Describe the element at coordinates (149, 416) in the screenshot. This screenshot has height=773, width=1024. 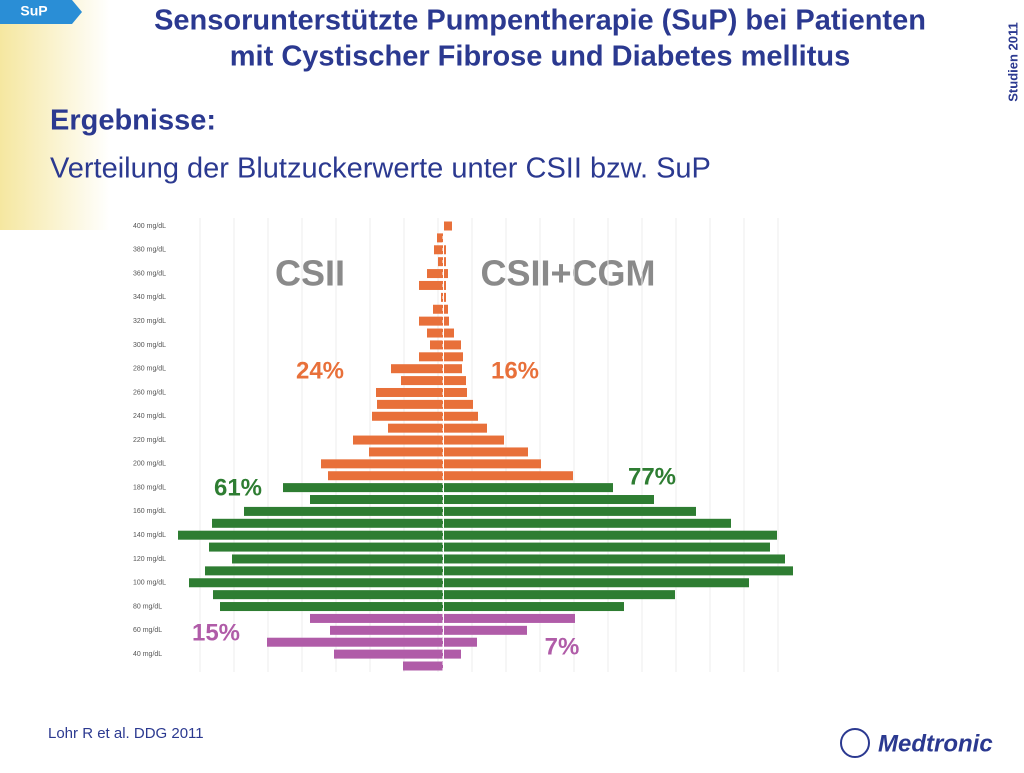
I see `y-tick-label: 240 mg/dL` at that location.